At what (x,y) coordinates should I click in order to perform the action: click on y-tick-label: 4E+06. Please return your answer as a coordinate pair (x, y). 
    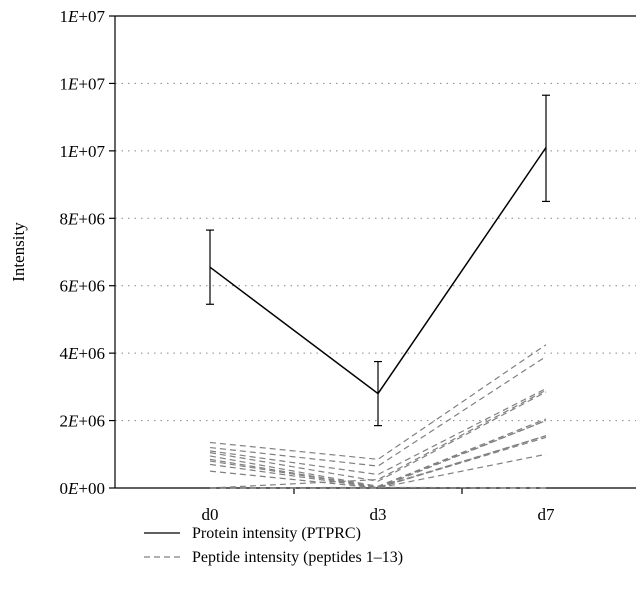
    Looking at the image, I should click on (82, 353).